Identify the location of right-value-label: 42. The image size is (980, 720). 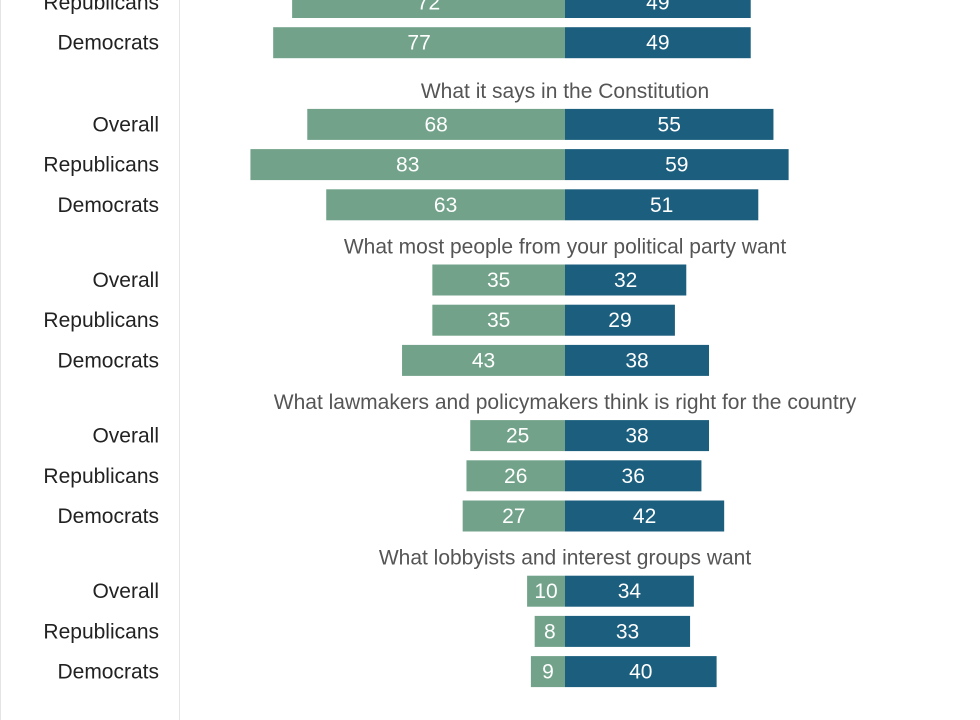
(644, 516).